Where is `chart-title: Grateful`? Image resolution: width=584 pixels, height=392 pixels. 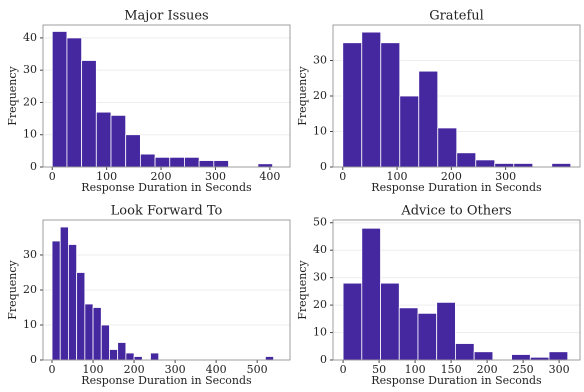
chart-title: Grateful is located at coordinates (456, 16).